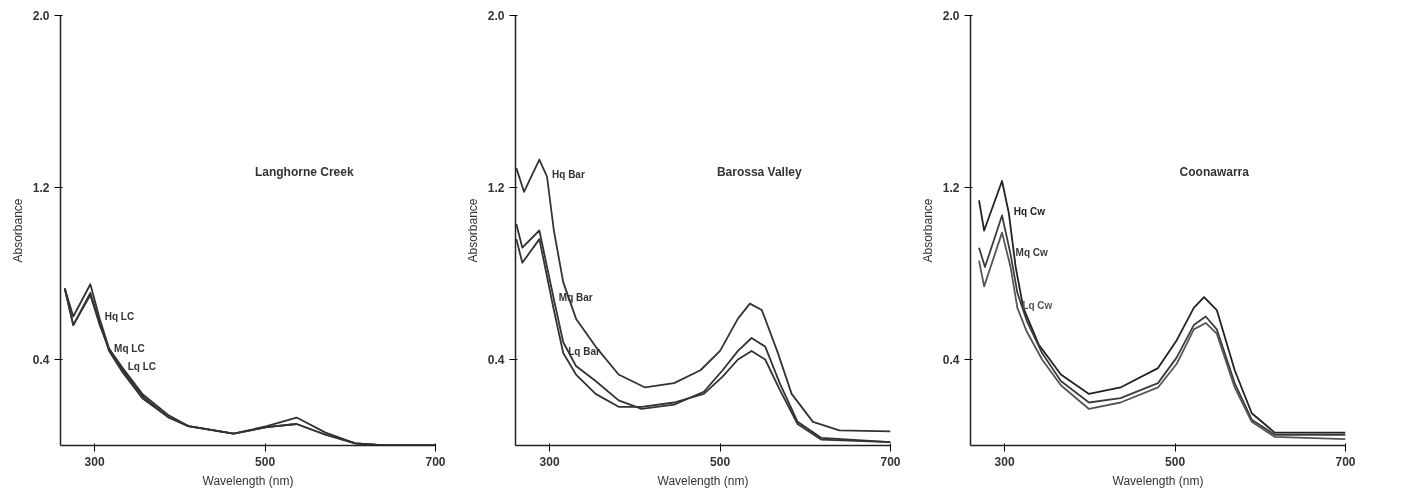 Image resolution: width=1402 pixels, height=502 pixels. What do you see at coordinates (759, 171) in the screenshot?
I see `text: Barossa Valley` at bounding box center [759, 171].